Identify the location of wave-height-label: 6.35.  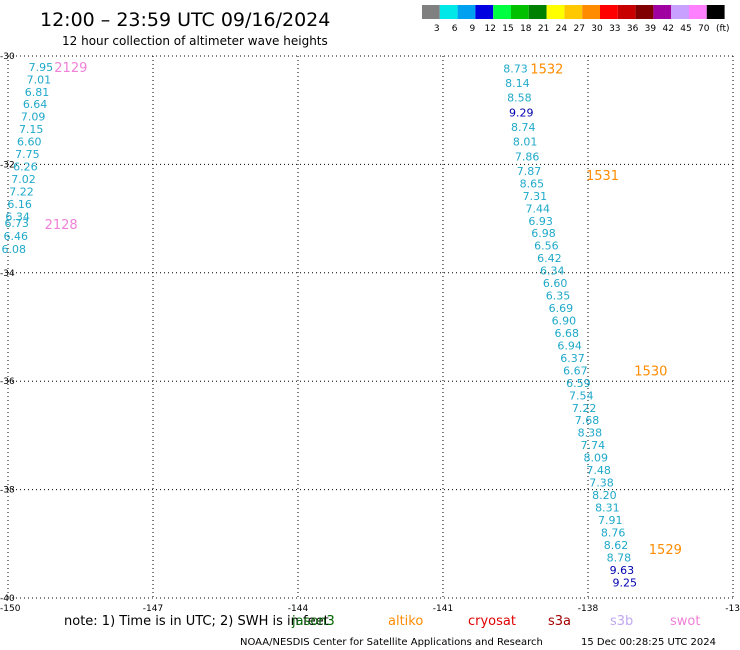
(558, 296).